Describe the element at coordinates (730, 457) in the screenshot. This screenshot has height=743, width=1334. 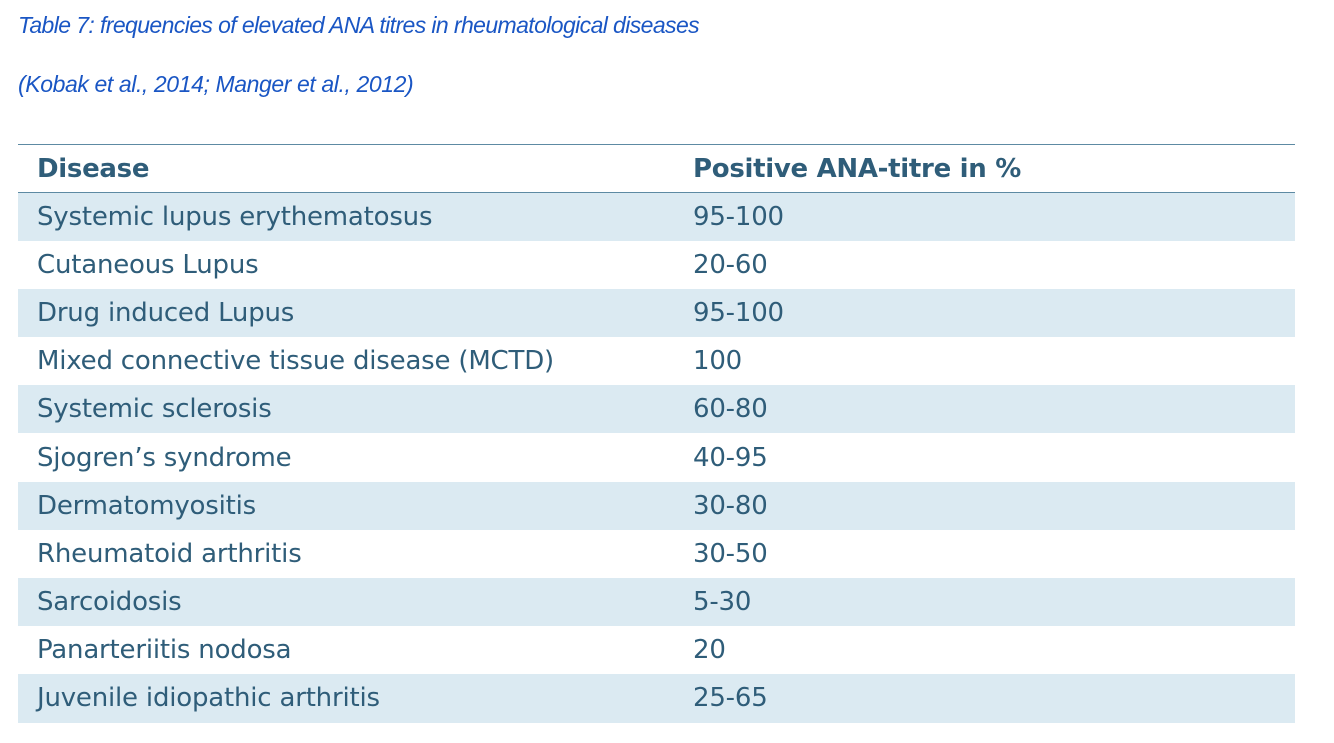
I see `value-cell: 40-95` at that location.